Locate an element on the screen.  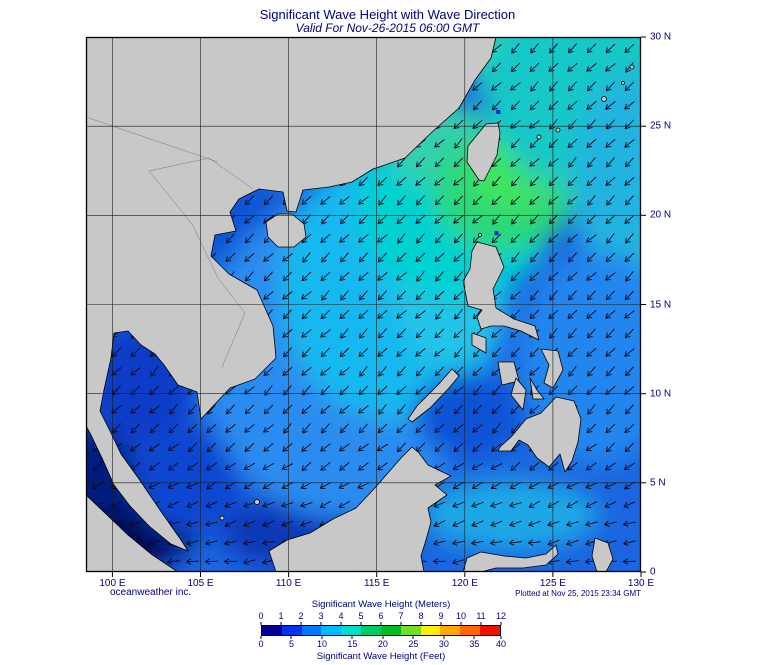
feet-tick-label: 30 is located at coordinates (443, 644).